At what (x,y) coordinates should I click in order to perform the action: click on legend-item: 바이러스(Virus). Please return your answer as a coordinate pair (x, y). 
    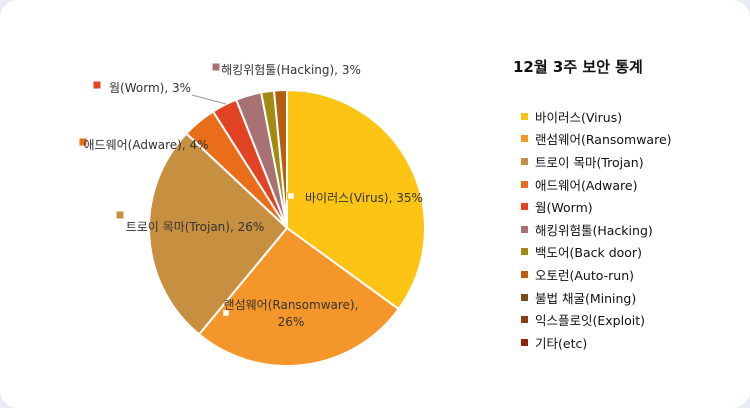
    Looking at the image, I should click on (596, 116).